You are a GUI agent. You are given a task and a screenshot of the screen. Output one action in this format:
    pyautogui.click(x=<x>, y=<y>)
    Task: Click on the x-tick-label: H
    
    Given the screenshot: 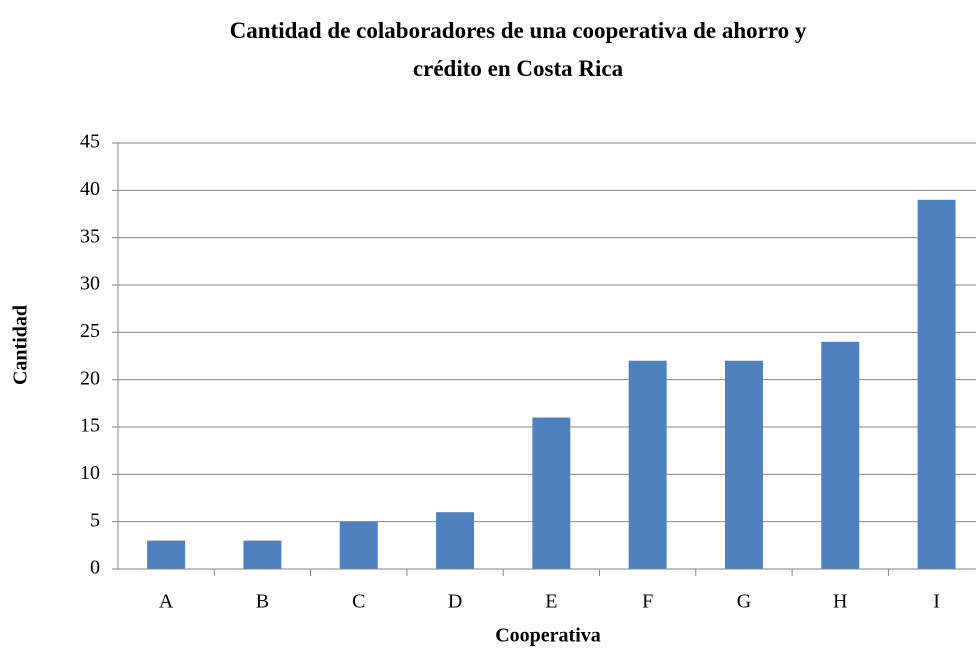 What is the action you would take?
    pyautogui.click(x=840, y=602)
    